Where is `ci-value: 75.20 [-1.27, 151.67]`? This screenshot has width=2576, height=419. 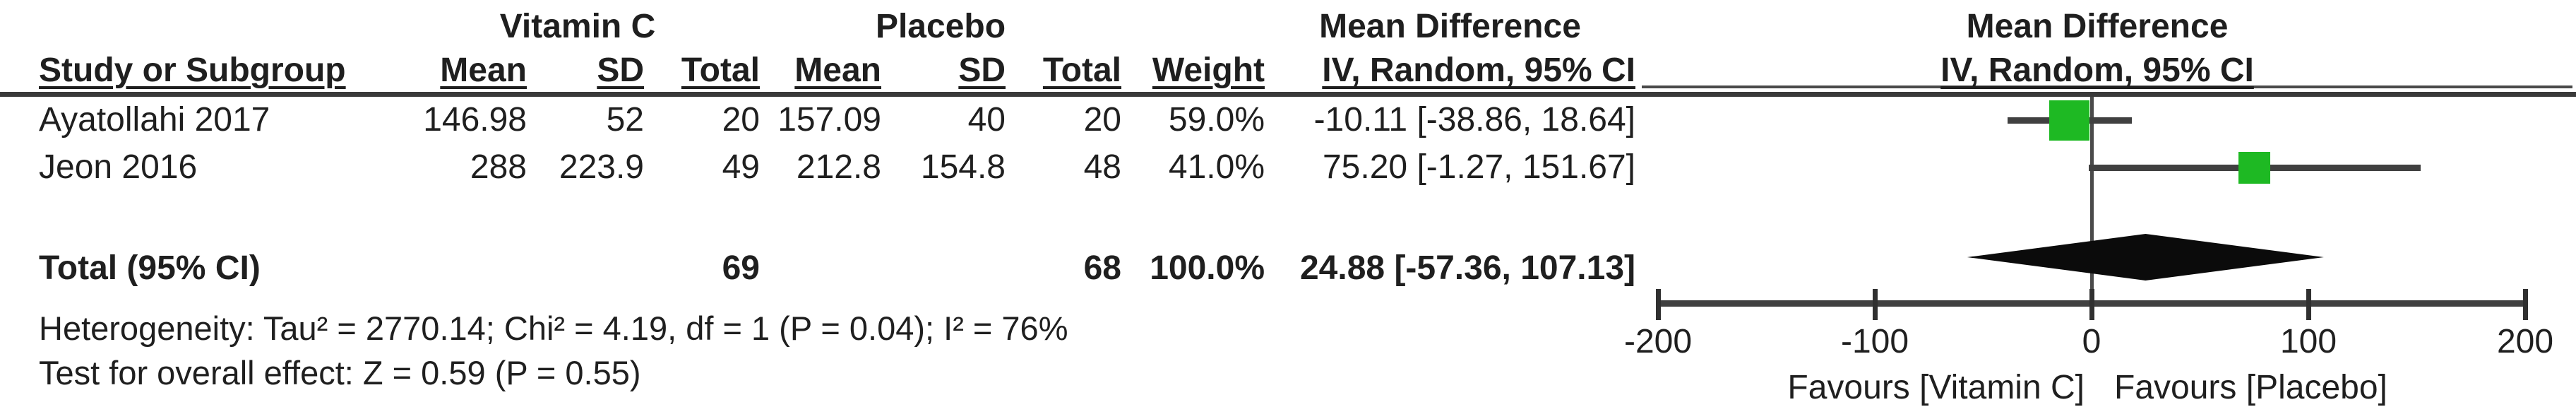 ci-value: 75.20 [-1.27, 151.67] is located at coordinates (1478, 167).